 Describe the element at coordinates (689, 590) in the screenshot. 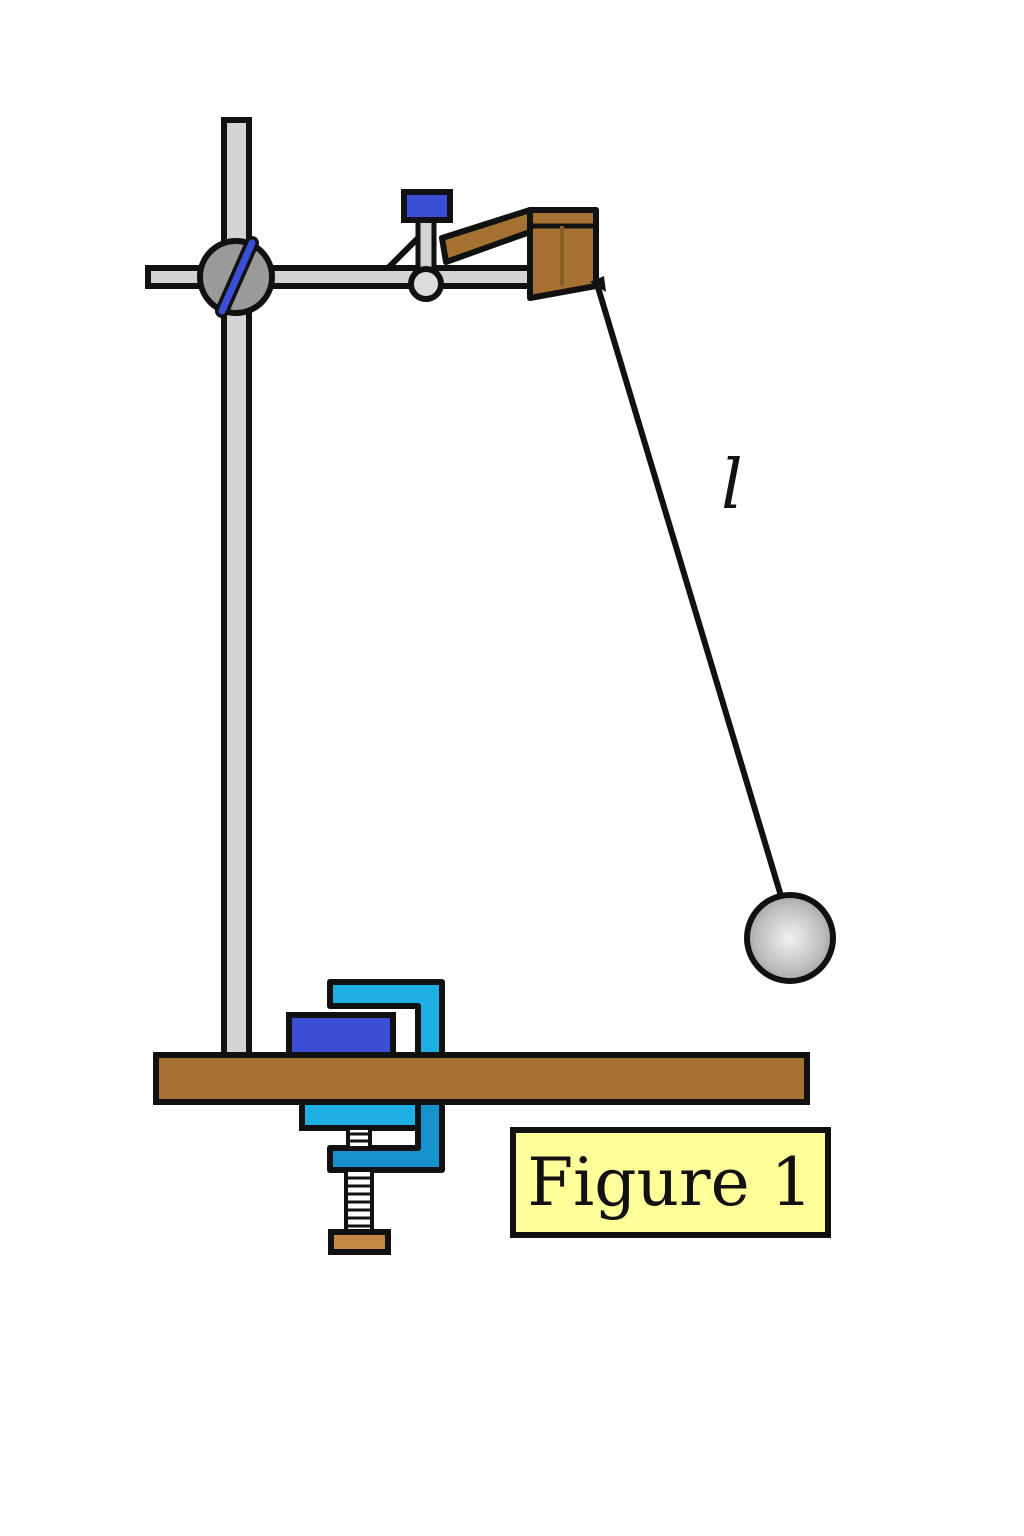

I see `pendulum-string` at that location.